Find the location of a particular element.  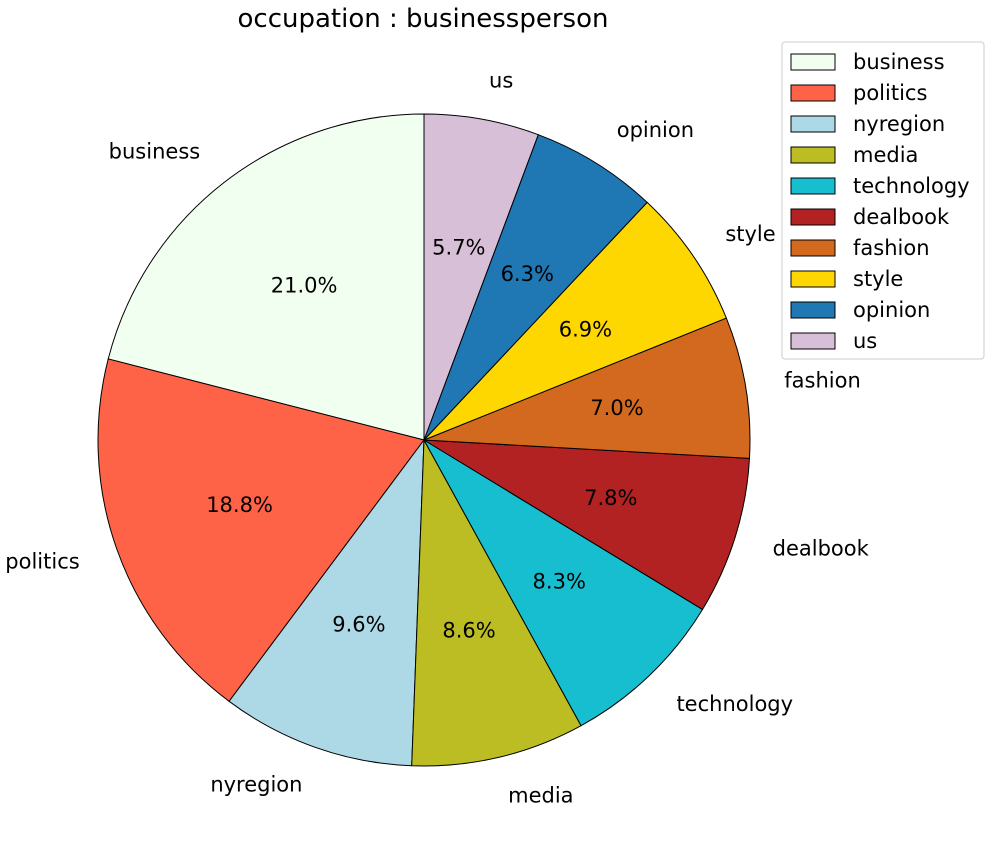

legend-label-opinion: opinion is located at coordinates (891, 310).